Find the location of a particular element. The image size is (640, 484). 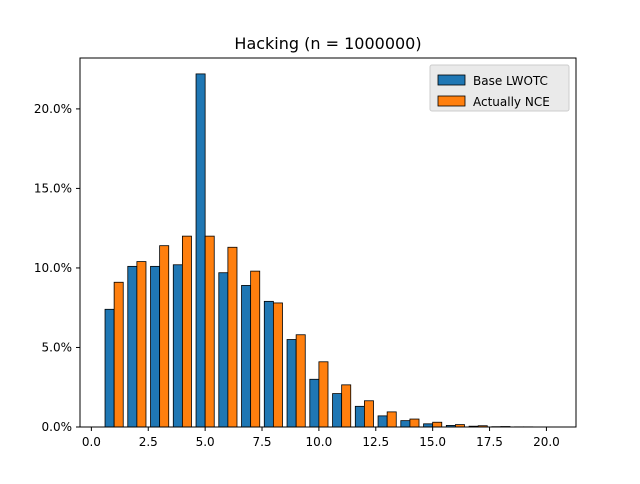

legend-label-actually-nce: Actually NCE is located at coordinates (511, 102).